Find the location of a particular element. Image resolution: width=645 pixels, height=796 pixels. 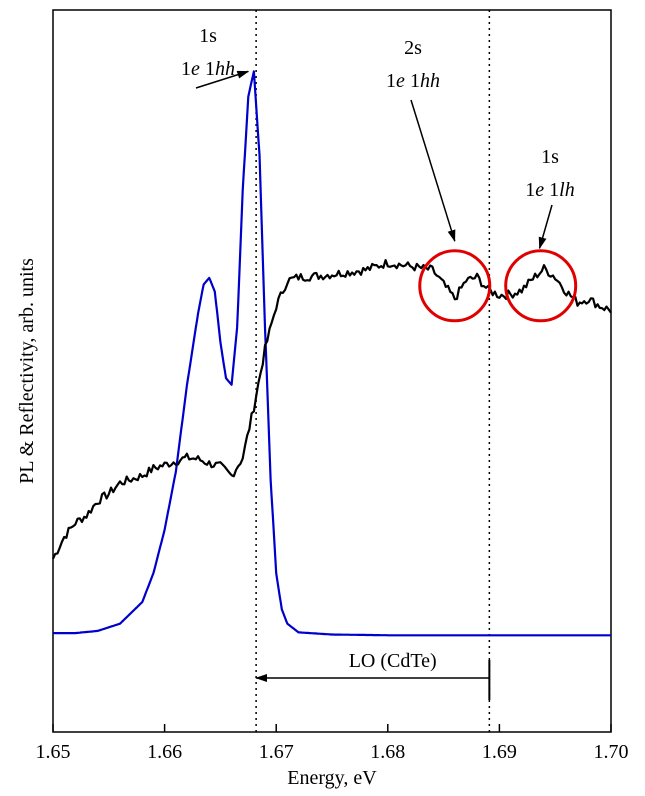

x-tick-label: 1.70 is located at coordinates (611, 752).